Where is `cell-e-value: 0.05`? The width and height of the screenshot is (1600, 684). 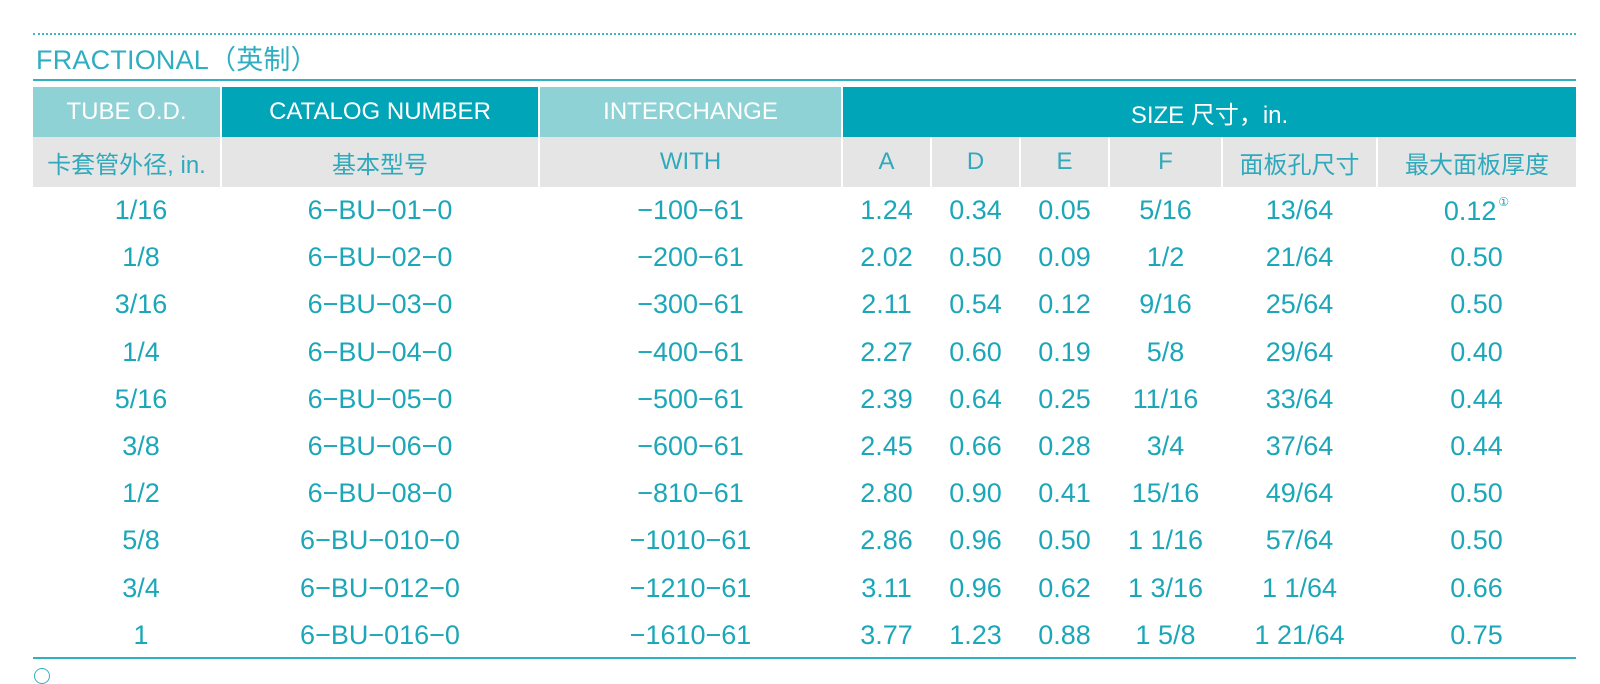
cell-e-value: 0.05 is located at coordinates (1064, 210).